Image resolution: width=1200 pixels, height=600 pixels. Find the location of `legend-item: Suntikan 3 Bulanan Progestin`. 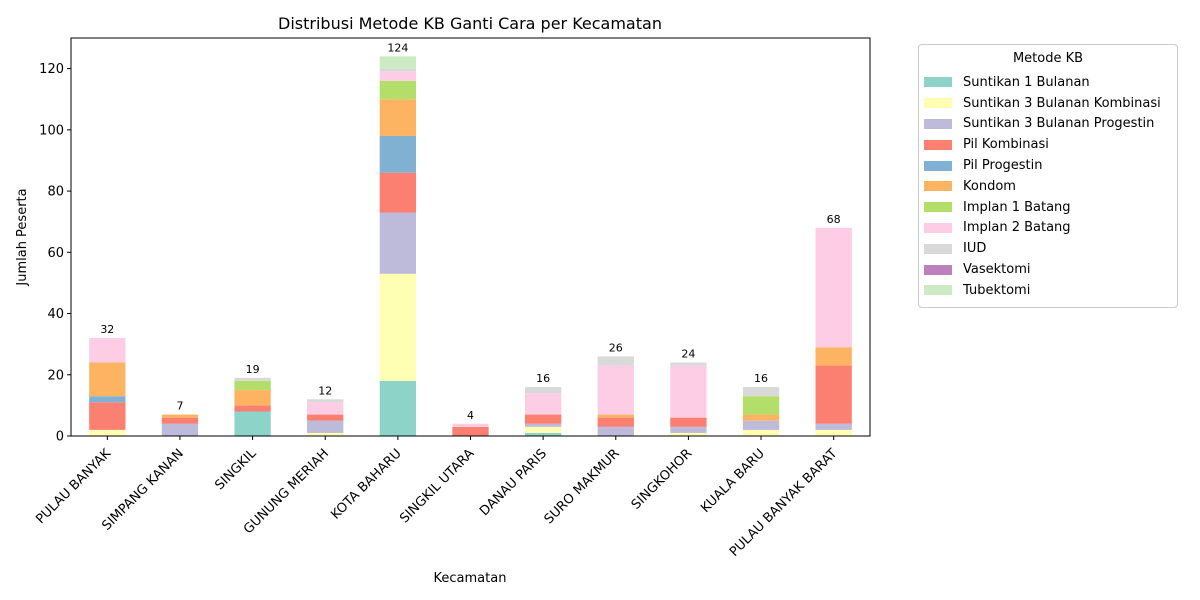

legend-item: Suntikan 3 Bulanan Progestin is located at coordinates (1048, 124).